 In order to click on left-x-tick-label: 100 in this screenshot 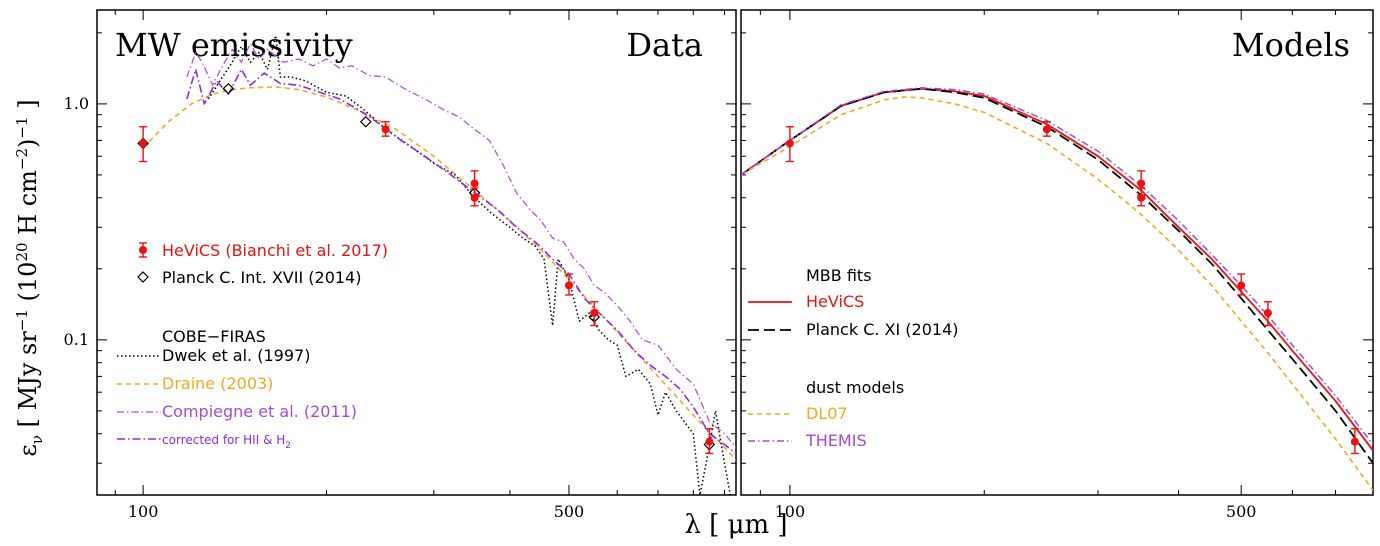, I will do `click(143, 511)`.